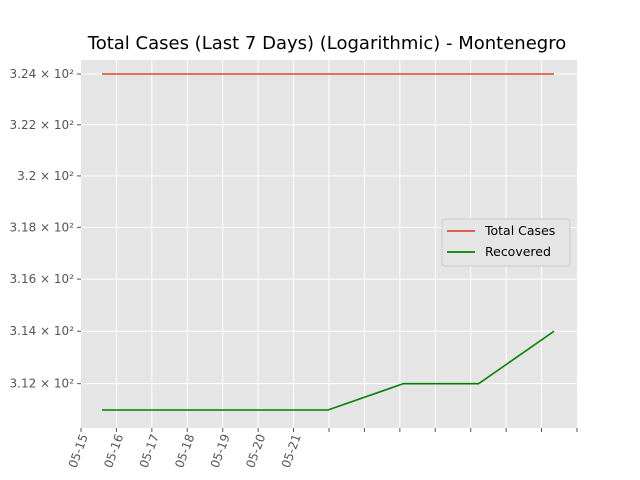 This screenshot has height=480, width=640. Describe the element at coordinates (78, 451) in the screenshot. I see `x-tick-label: 05-15` at that location.